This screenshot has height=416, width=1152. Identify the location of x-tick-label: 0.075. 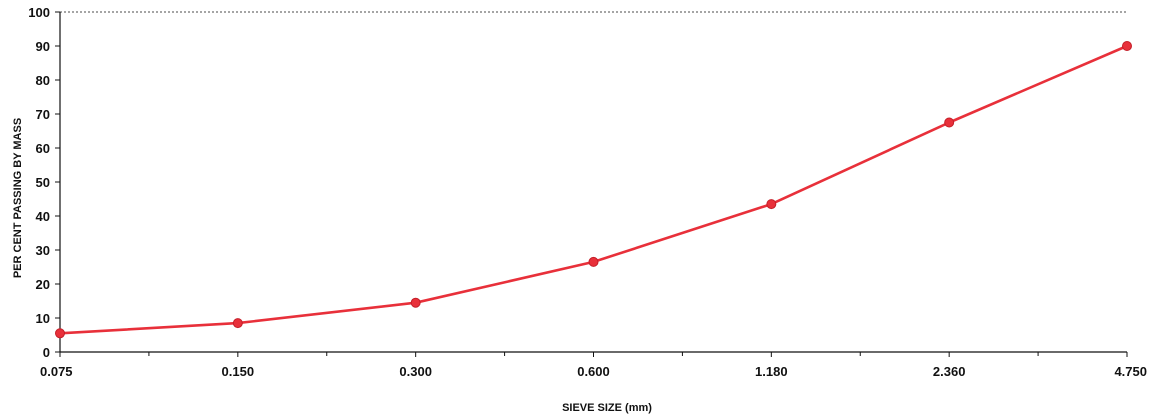
(56, 371).